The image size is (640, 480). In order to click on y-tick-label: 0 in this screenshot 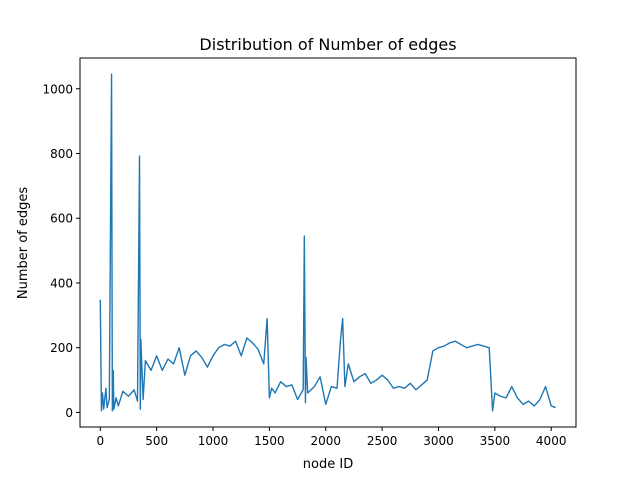, I will do `click(69, 413)`.